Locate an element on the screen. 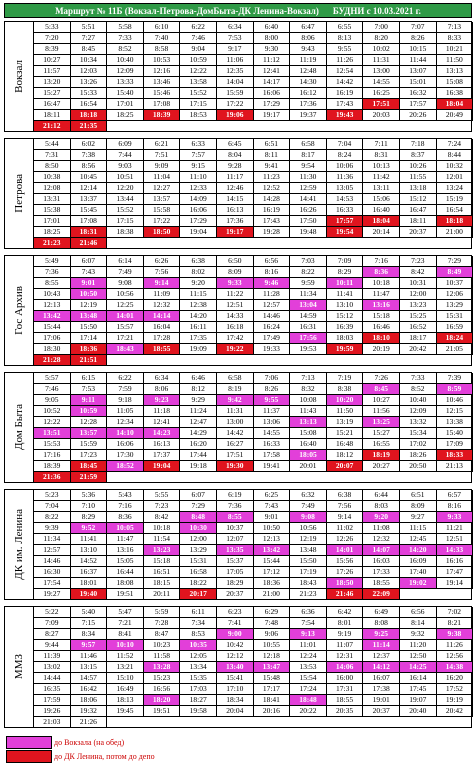  time-cell: 7:43 is located at coordinates (272, 506).